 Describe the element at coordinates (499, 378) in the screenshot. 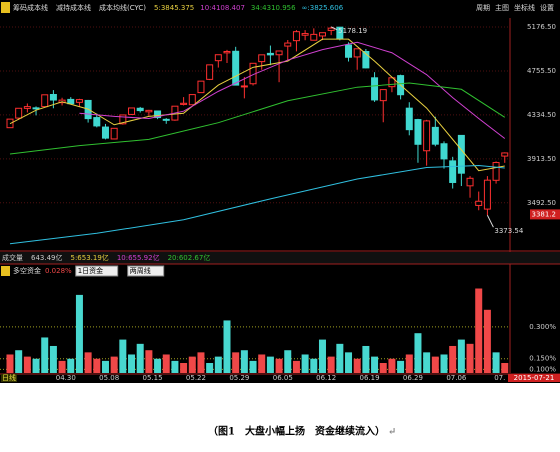

I see `x-tick-label: 07.` at that location.